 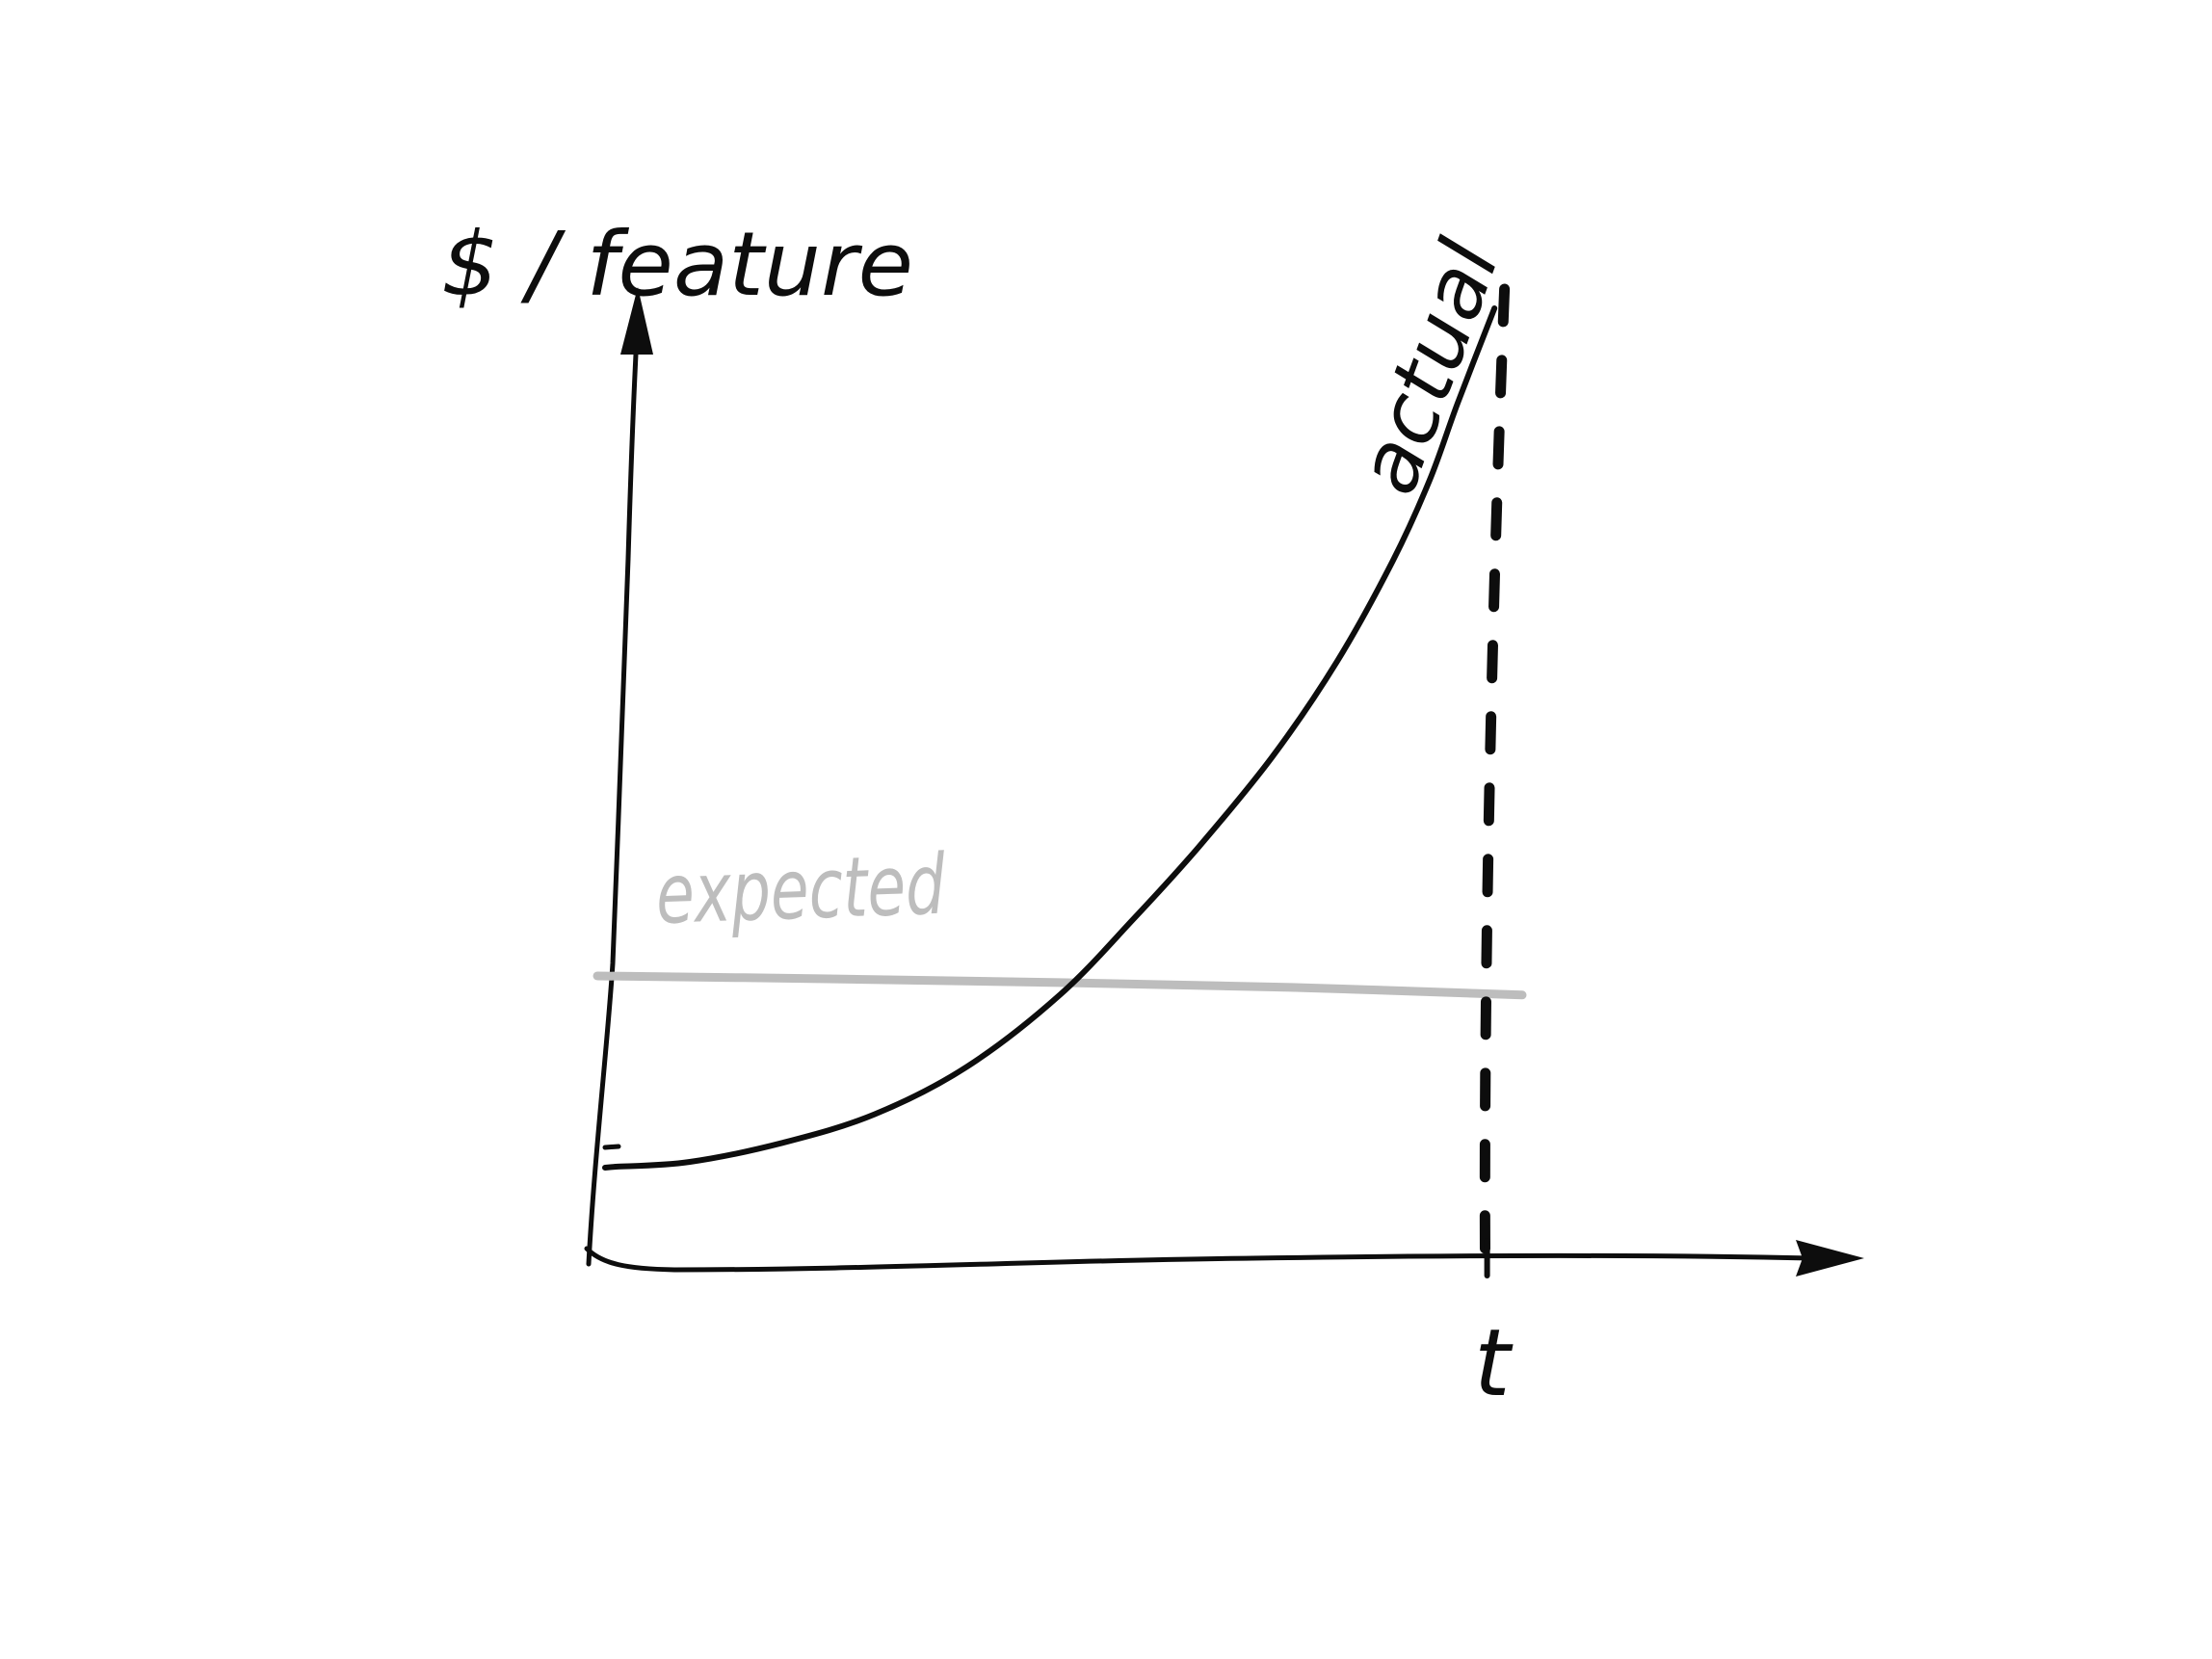 I want to click on annotations, so click(x=1495, y=780).